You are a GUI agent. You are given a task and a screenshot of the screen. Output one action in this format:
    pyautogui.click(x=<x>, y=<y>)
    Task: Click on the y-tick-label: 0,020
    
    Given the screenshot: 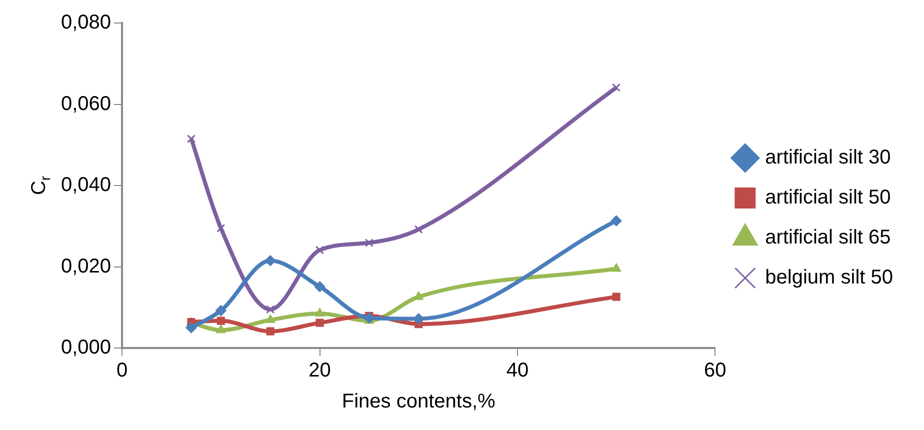 What is the action you would take?
    pyautogui.click(x=86, y=266)
    